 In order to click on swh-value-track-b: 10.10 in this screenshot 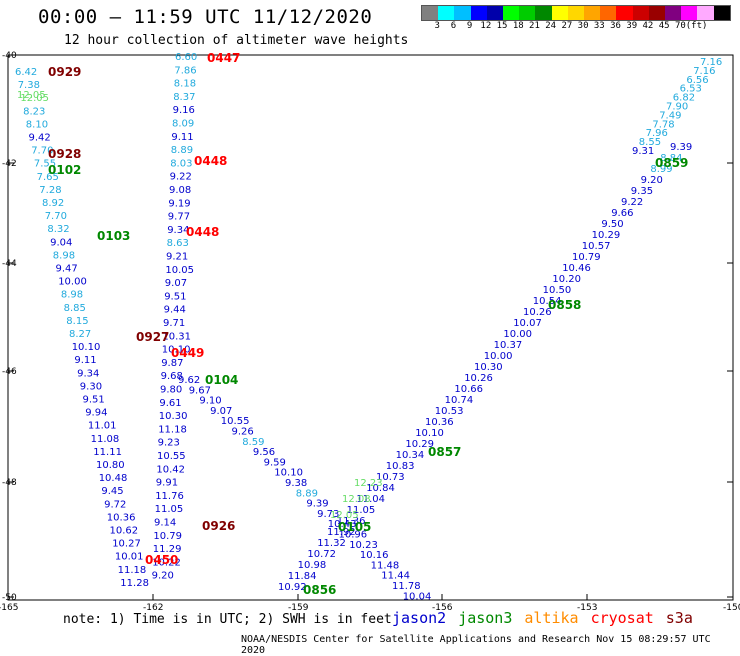, I will do `click(176, 350)`.